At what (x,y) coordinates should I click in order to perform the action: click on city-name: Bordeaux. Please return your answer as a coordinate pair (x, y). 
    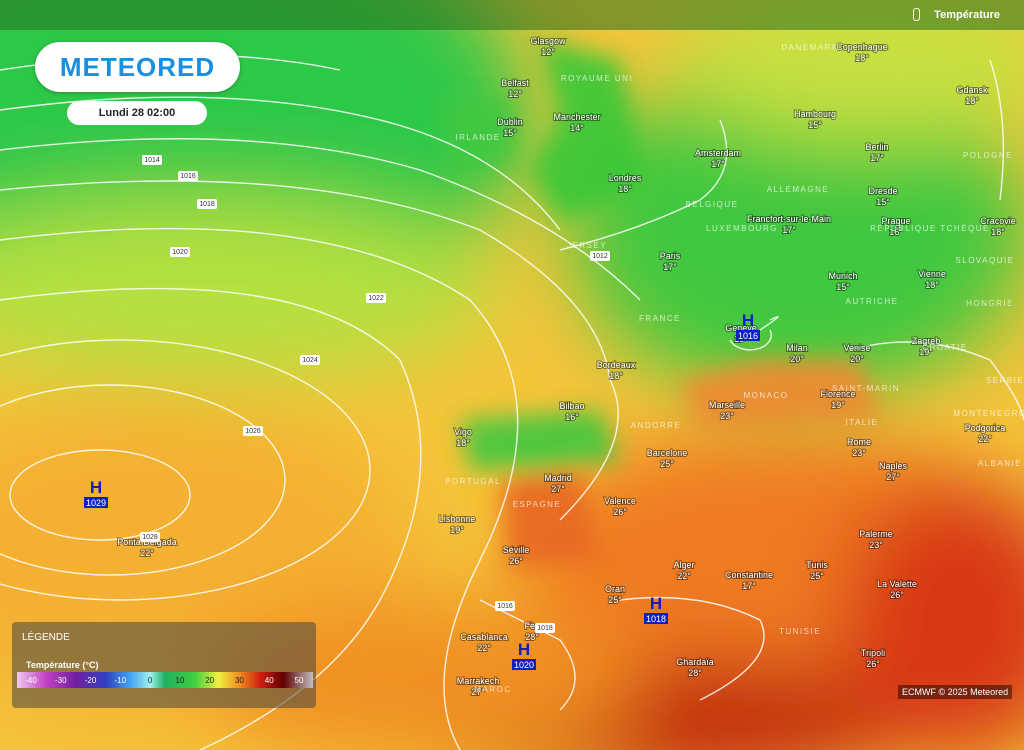
    Looking at the image, I should click on (616, 365).